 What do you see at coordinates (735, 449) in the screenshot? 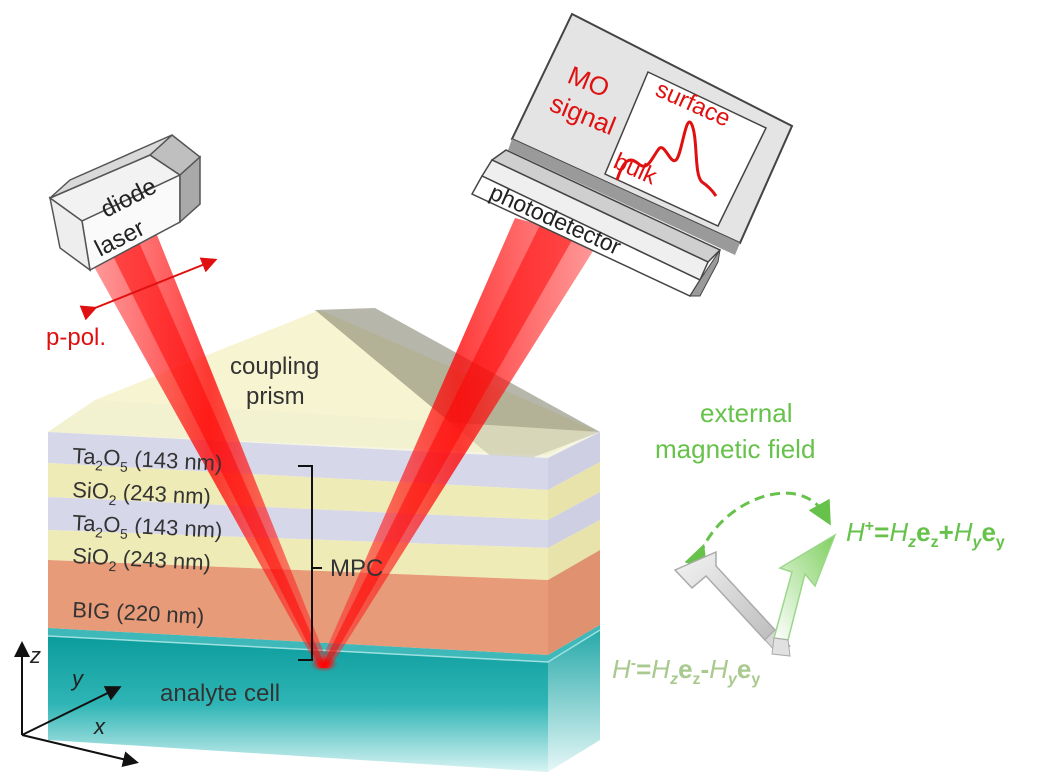
I see `field-label-line2: magnetic field` at bounding box center [735, 449].